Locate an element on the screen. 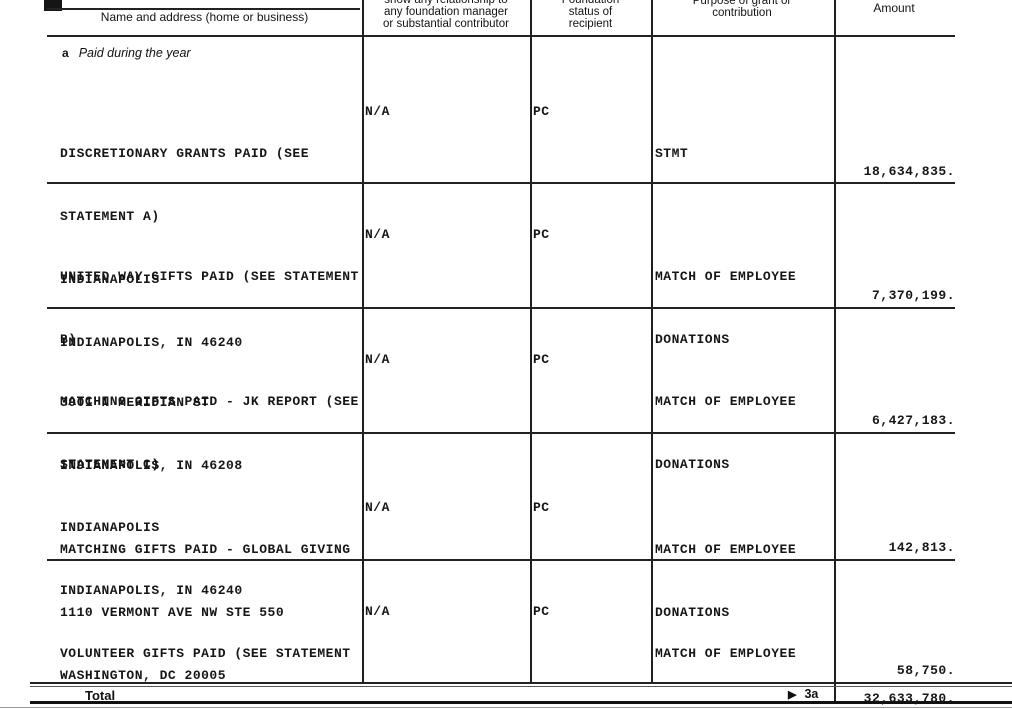 This screenshot has height=709, width=1012. col-header-purpose: Purpose of grant or contribution is located at coordinates (742, 9).